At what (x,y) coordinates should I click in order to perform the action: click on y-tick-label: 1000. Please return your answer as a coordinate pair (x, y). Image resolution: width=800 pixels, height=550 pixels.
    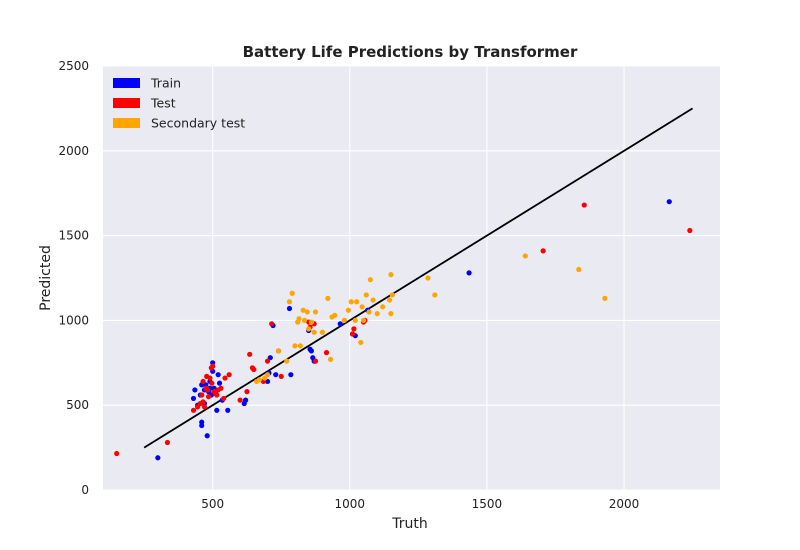
    Looking at the image, I should click on (73, 320).